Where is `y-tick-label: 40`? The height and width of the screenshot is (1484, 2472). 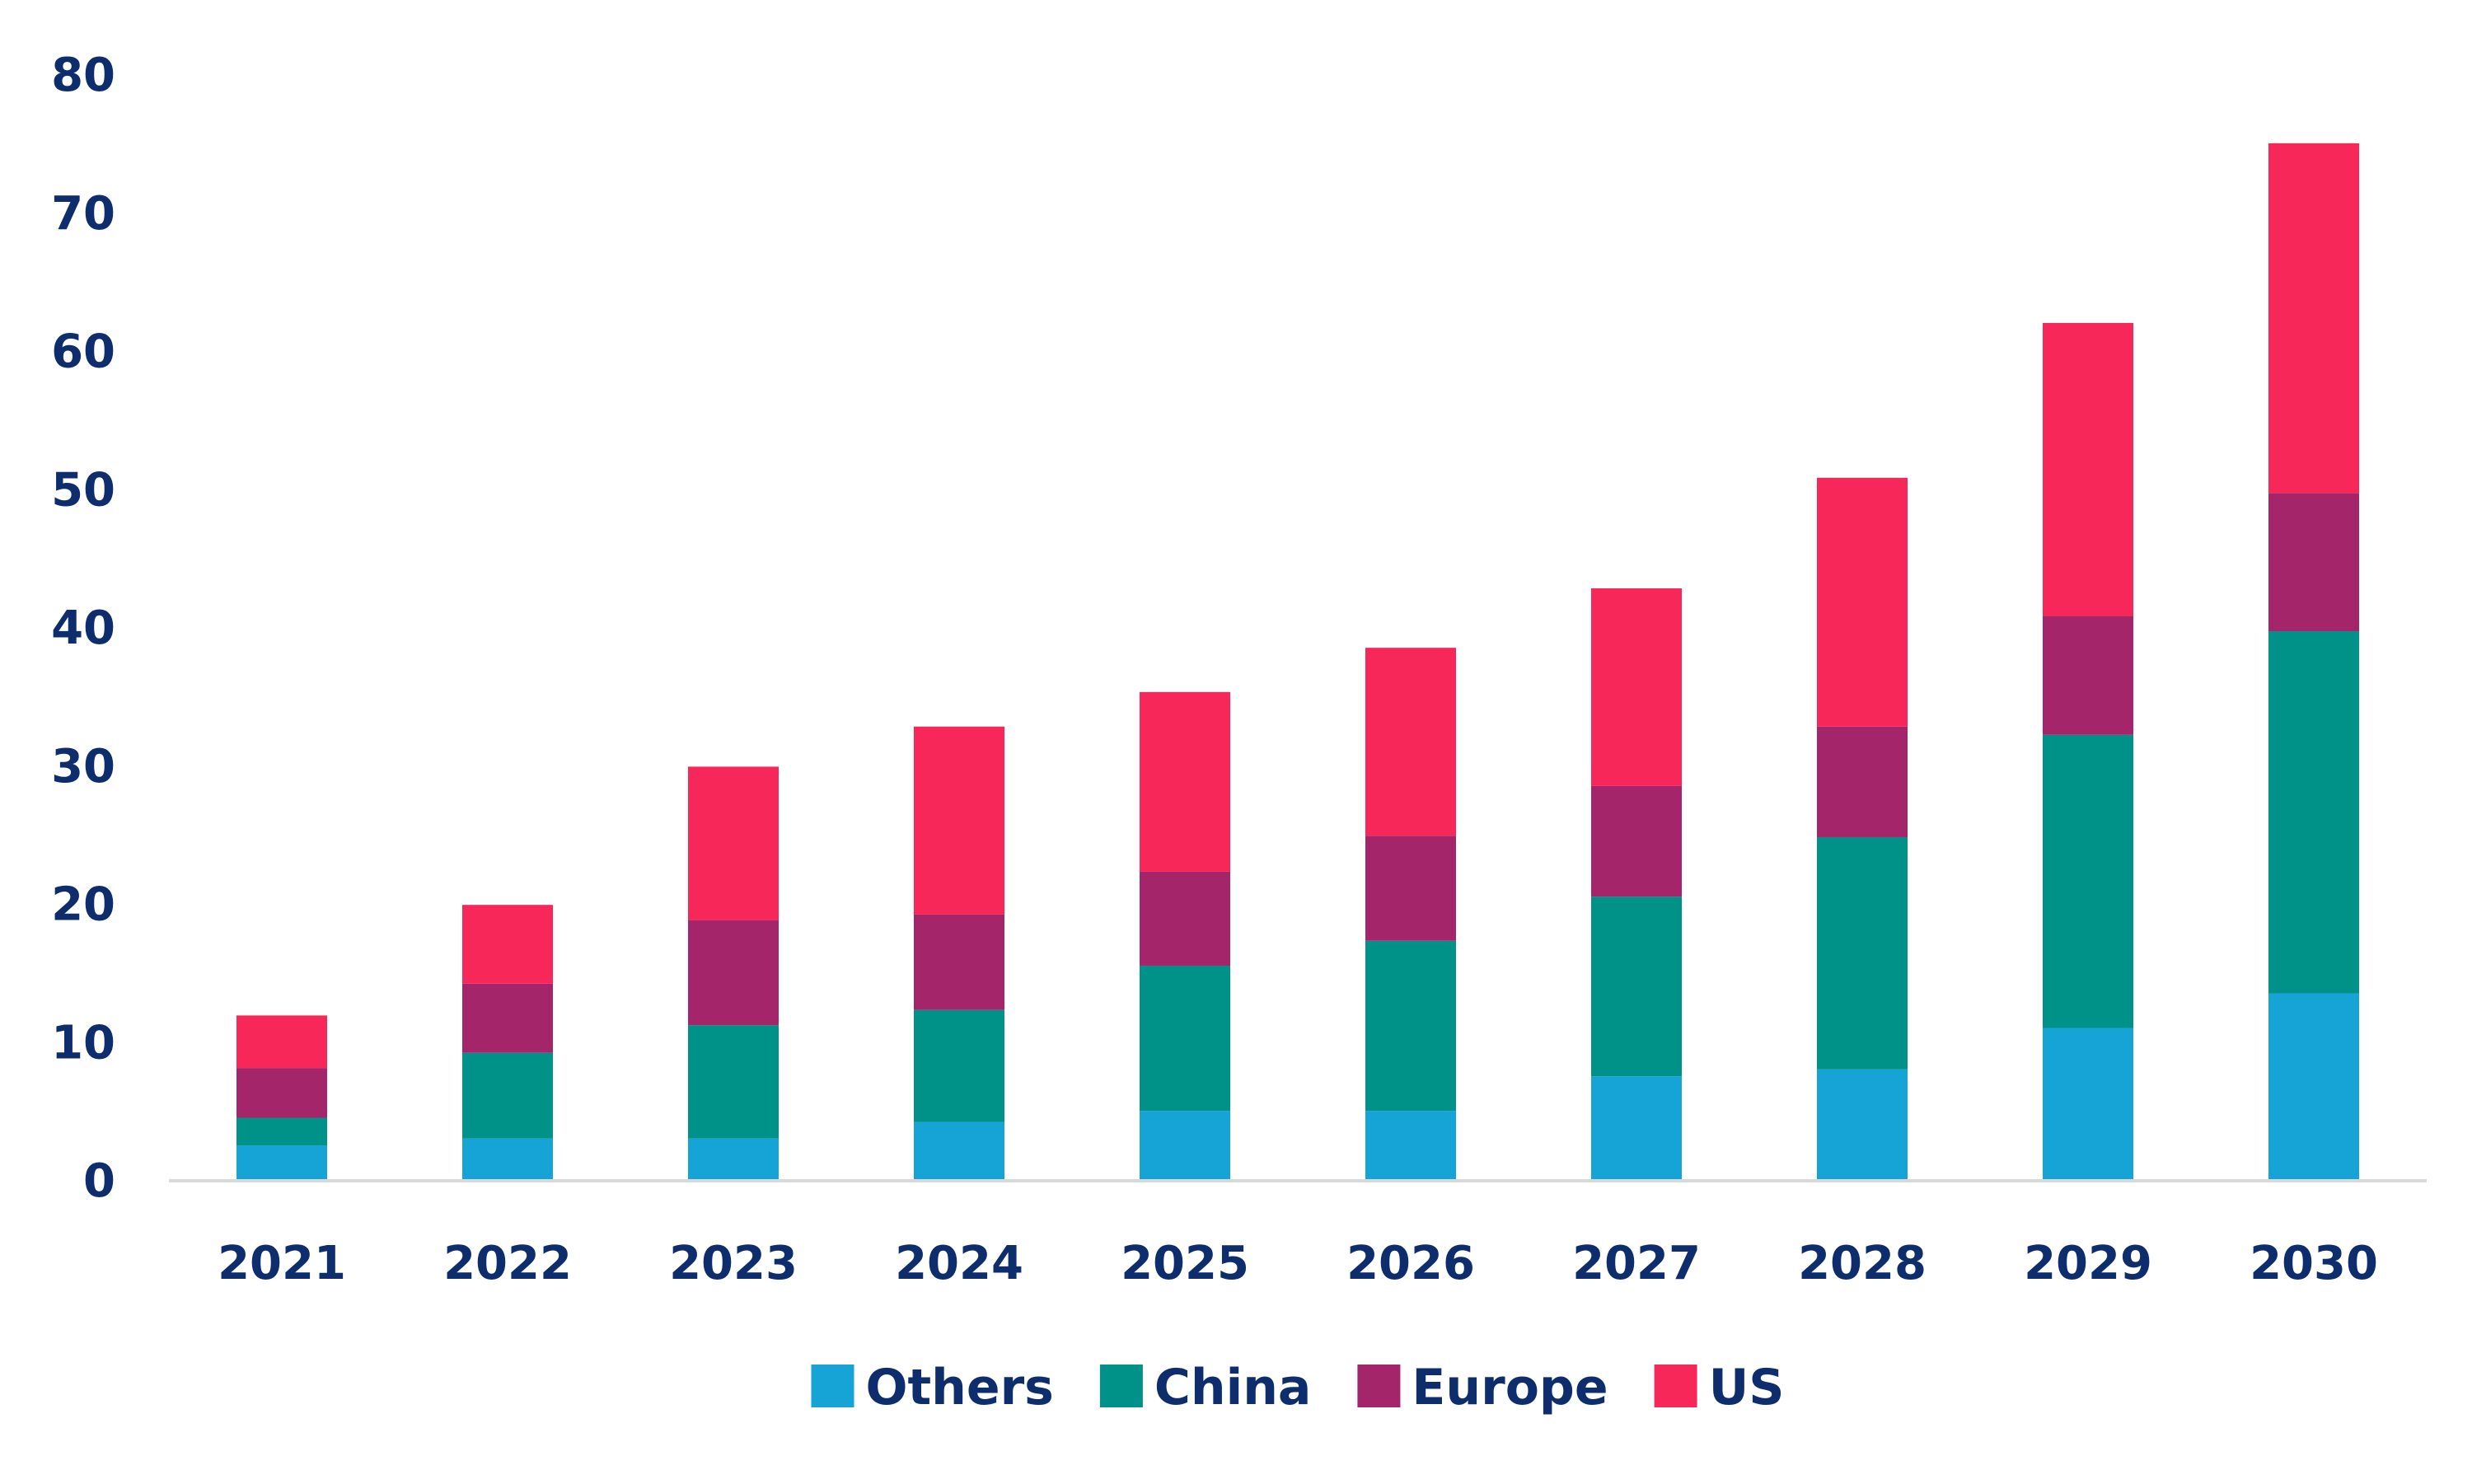 y-tick-label: 40 is located at coordinates (83, 629).